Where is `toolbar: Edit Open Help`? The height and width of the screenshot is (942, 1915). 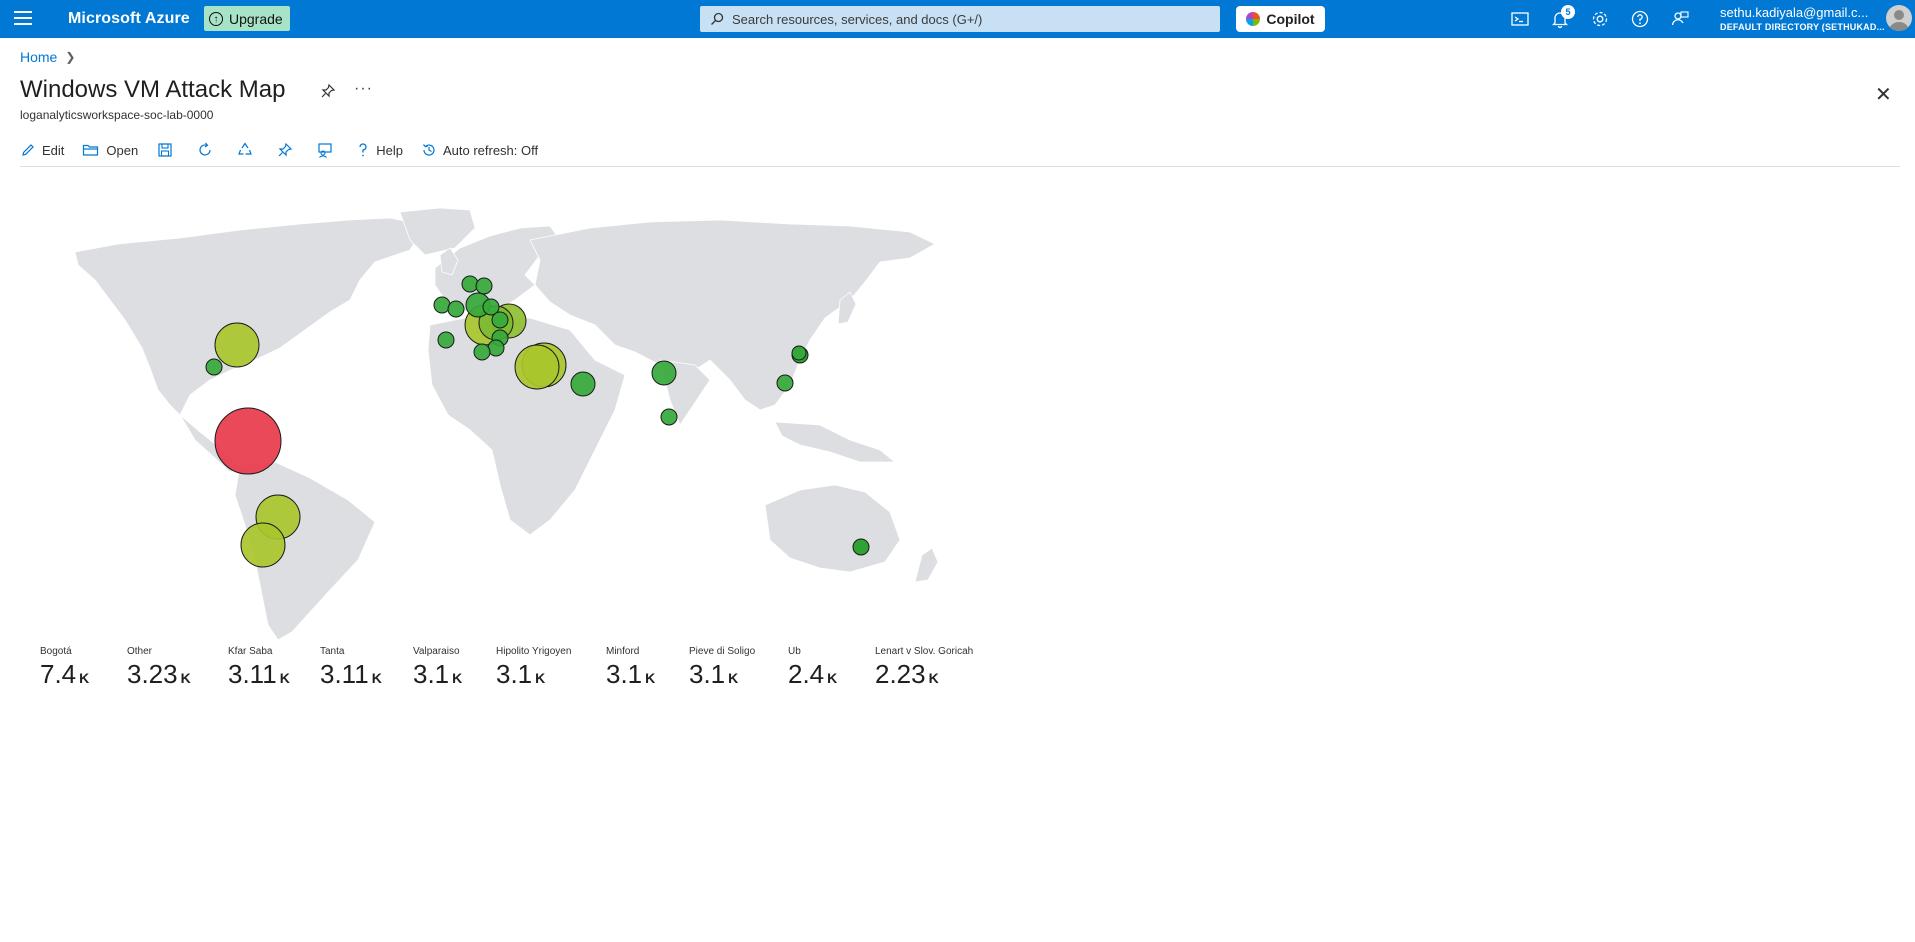
toolbar: Edit Open Help is located at coordinates (288, 150).